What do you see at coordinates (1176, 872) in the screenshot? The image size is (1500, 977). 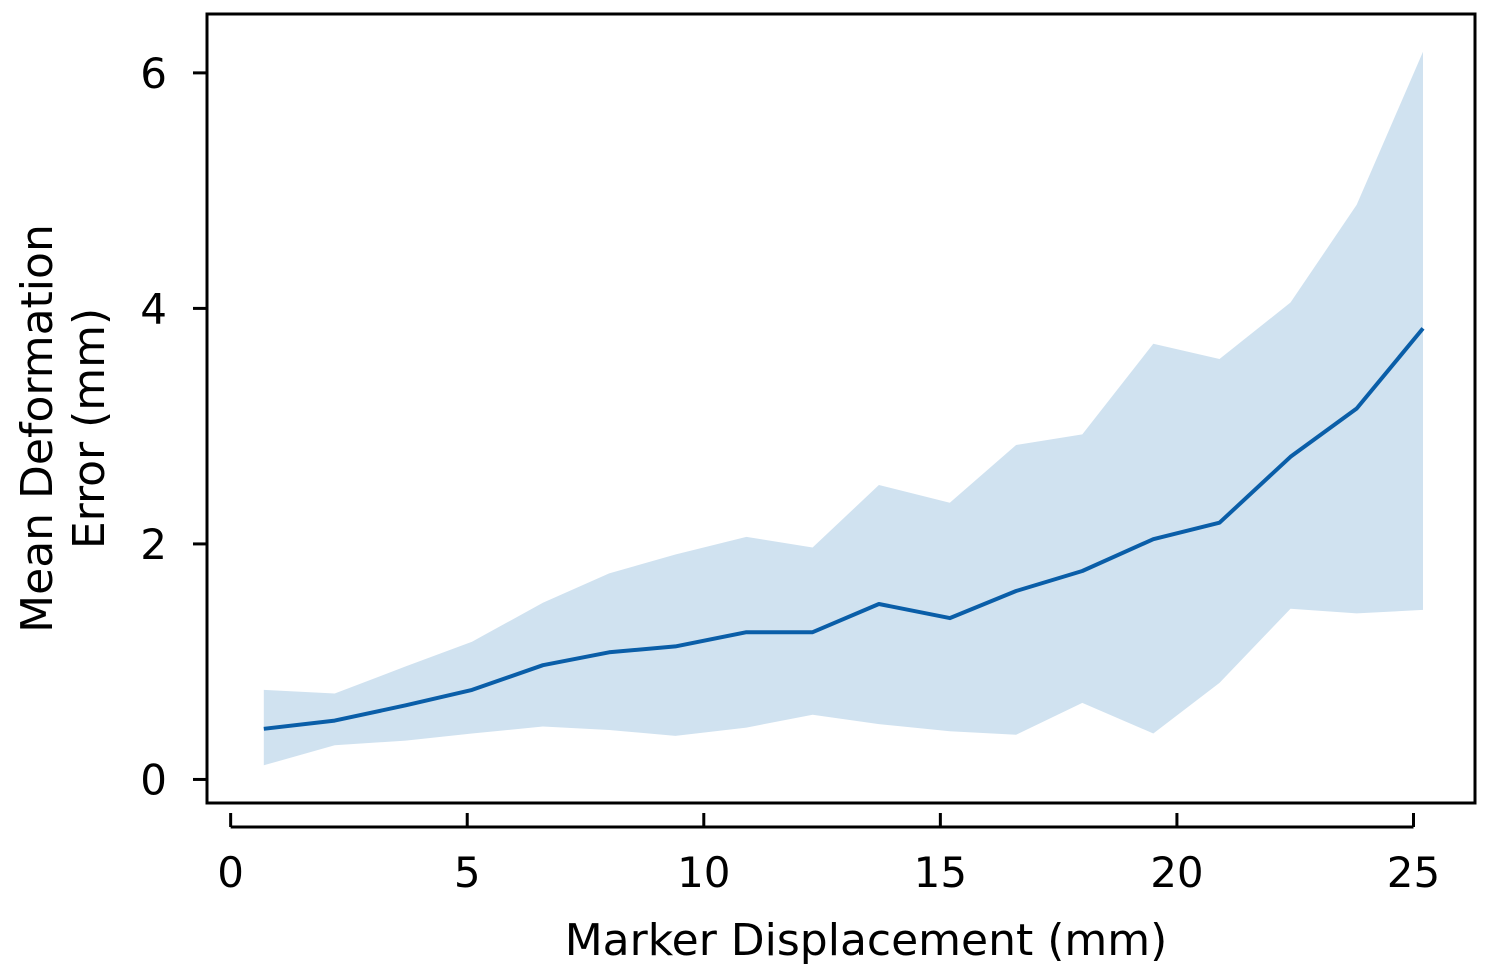 I see `x-tick-label: 20` at bounding box center [1176, 872].